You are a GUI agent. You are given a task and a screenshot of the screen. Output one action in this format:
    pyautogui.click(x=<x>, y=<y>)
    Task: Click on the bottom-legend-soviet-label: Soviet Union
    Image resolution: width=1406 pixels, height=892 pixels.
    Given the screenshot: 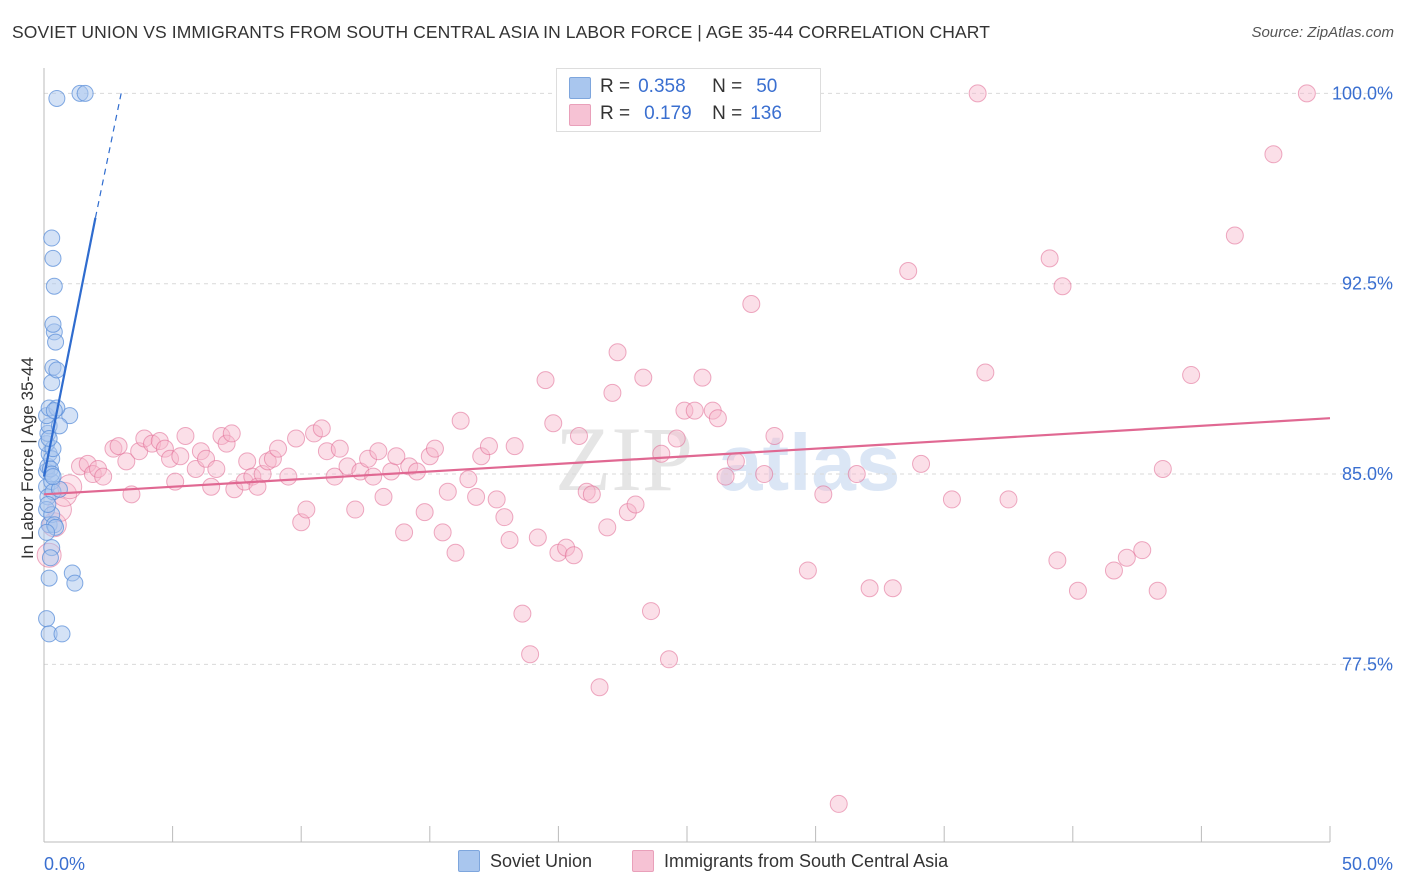 What is the action you would take?
    pyautogui.click(x=541, y=860)
    